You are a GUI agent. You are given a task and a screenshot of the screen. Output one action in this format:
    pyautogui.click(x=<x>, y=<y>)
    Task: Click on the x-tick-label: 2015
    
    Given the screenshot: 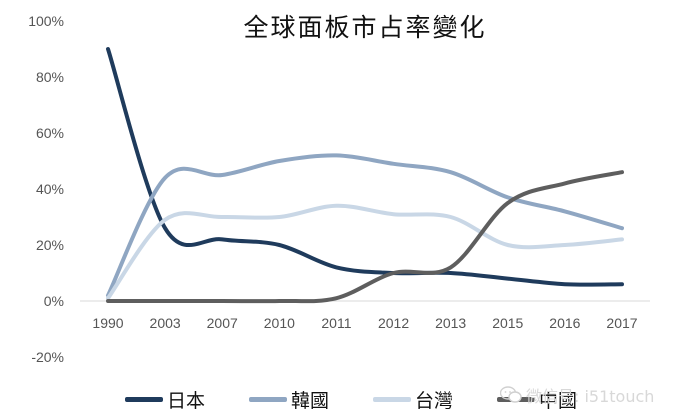 What is the action you would take?
    pyautogui.click(x=507, y=323)
    